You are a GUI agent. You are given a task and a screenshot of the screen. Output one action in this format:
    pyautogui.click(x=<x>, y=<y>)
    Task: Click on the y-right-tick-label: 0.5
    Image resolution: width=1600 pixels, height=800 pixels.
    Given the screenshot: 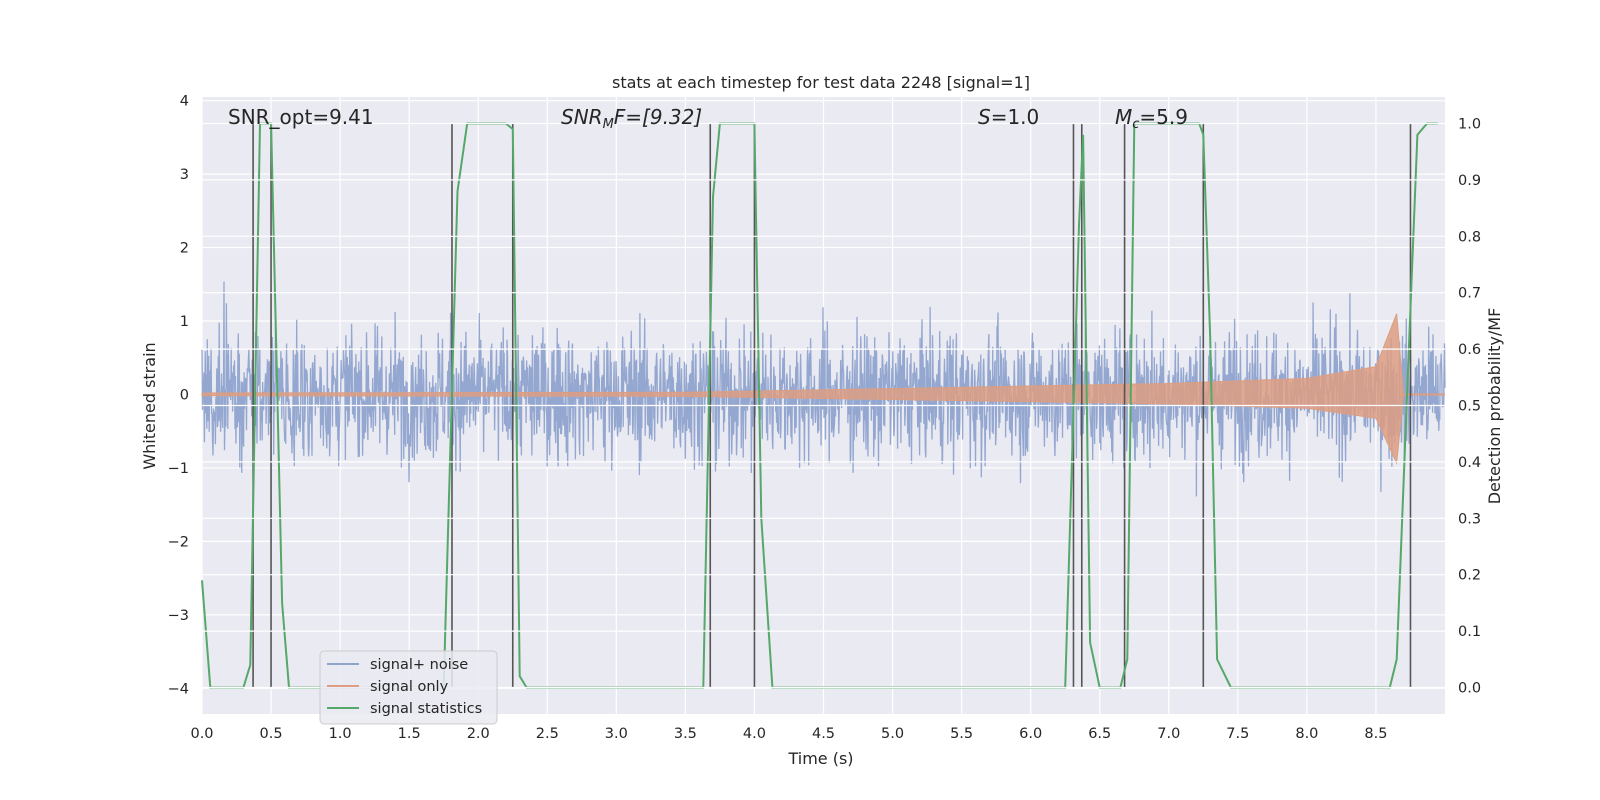 What is the action you would take?
    pyautogui.click(x=1469, y=407)
    